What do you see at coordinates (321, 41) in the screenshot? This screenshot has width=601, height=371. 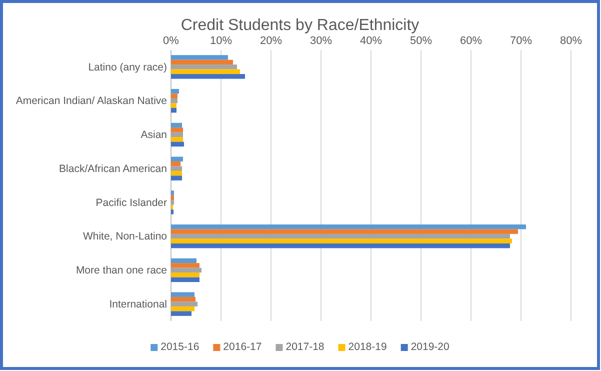 I see `x-tick-label: 30%` at bounding box center [321, 41].